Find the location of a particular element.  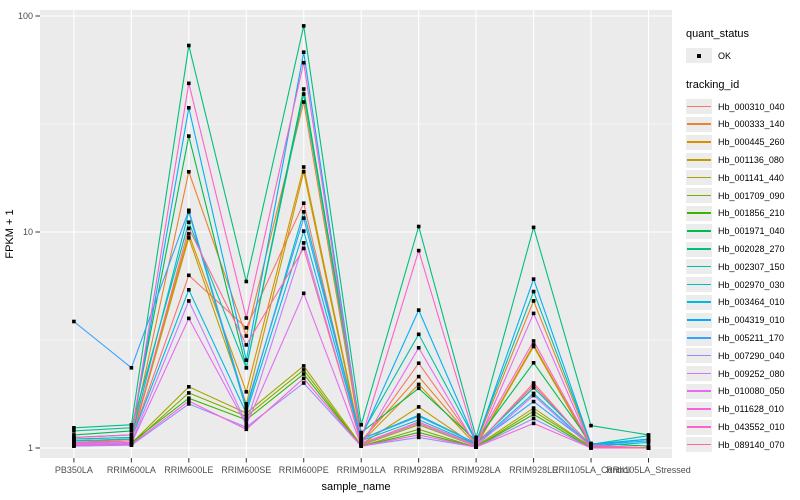

x-tick-label: RRIM600LE is located at coordinates (188, 470).